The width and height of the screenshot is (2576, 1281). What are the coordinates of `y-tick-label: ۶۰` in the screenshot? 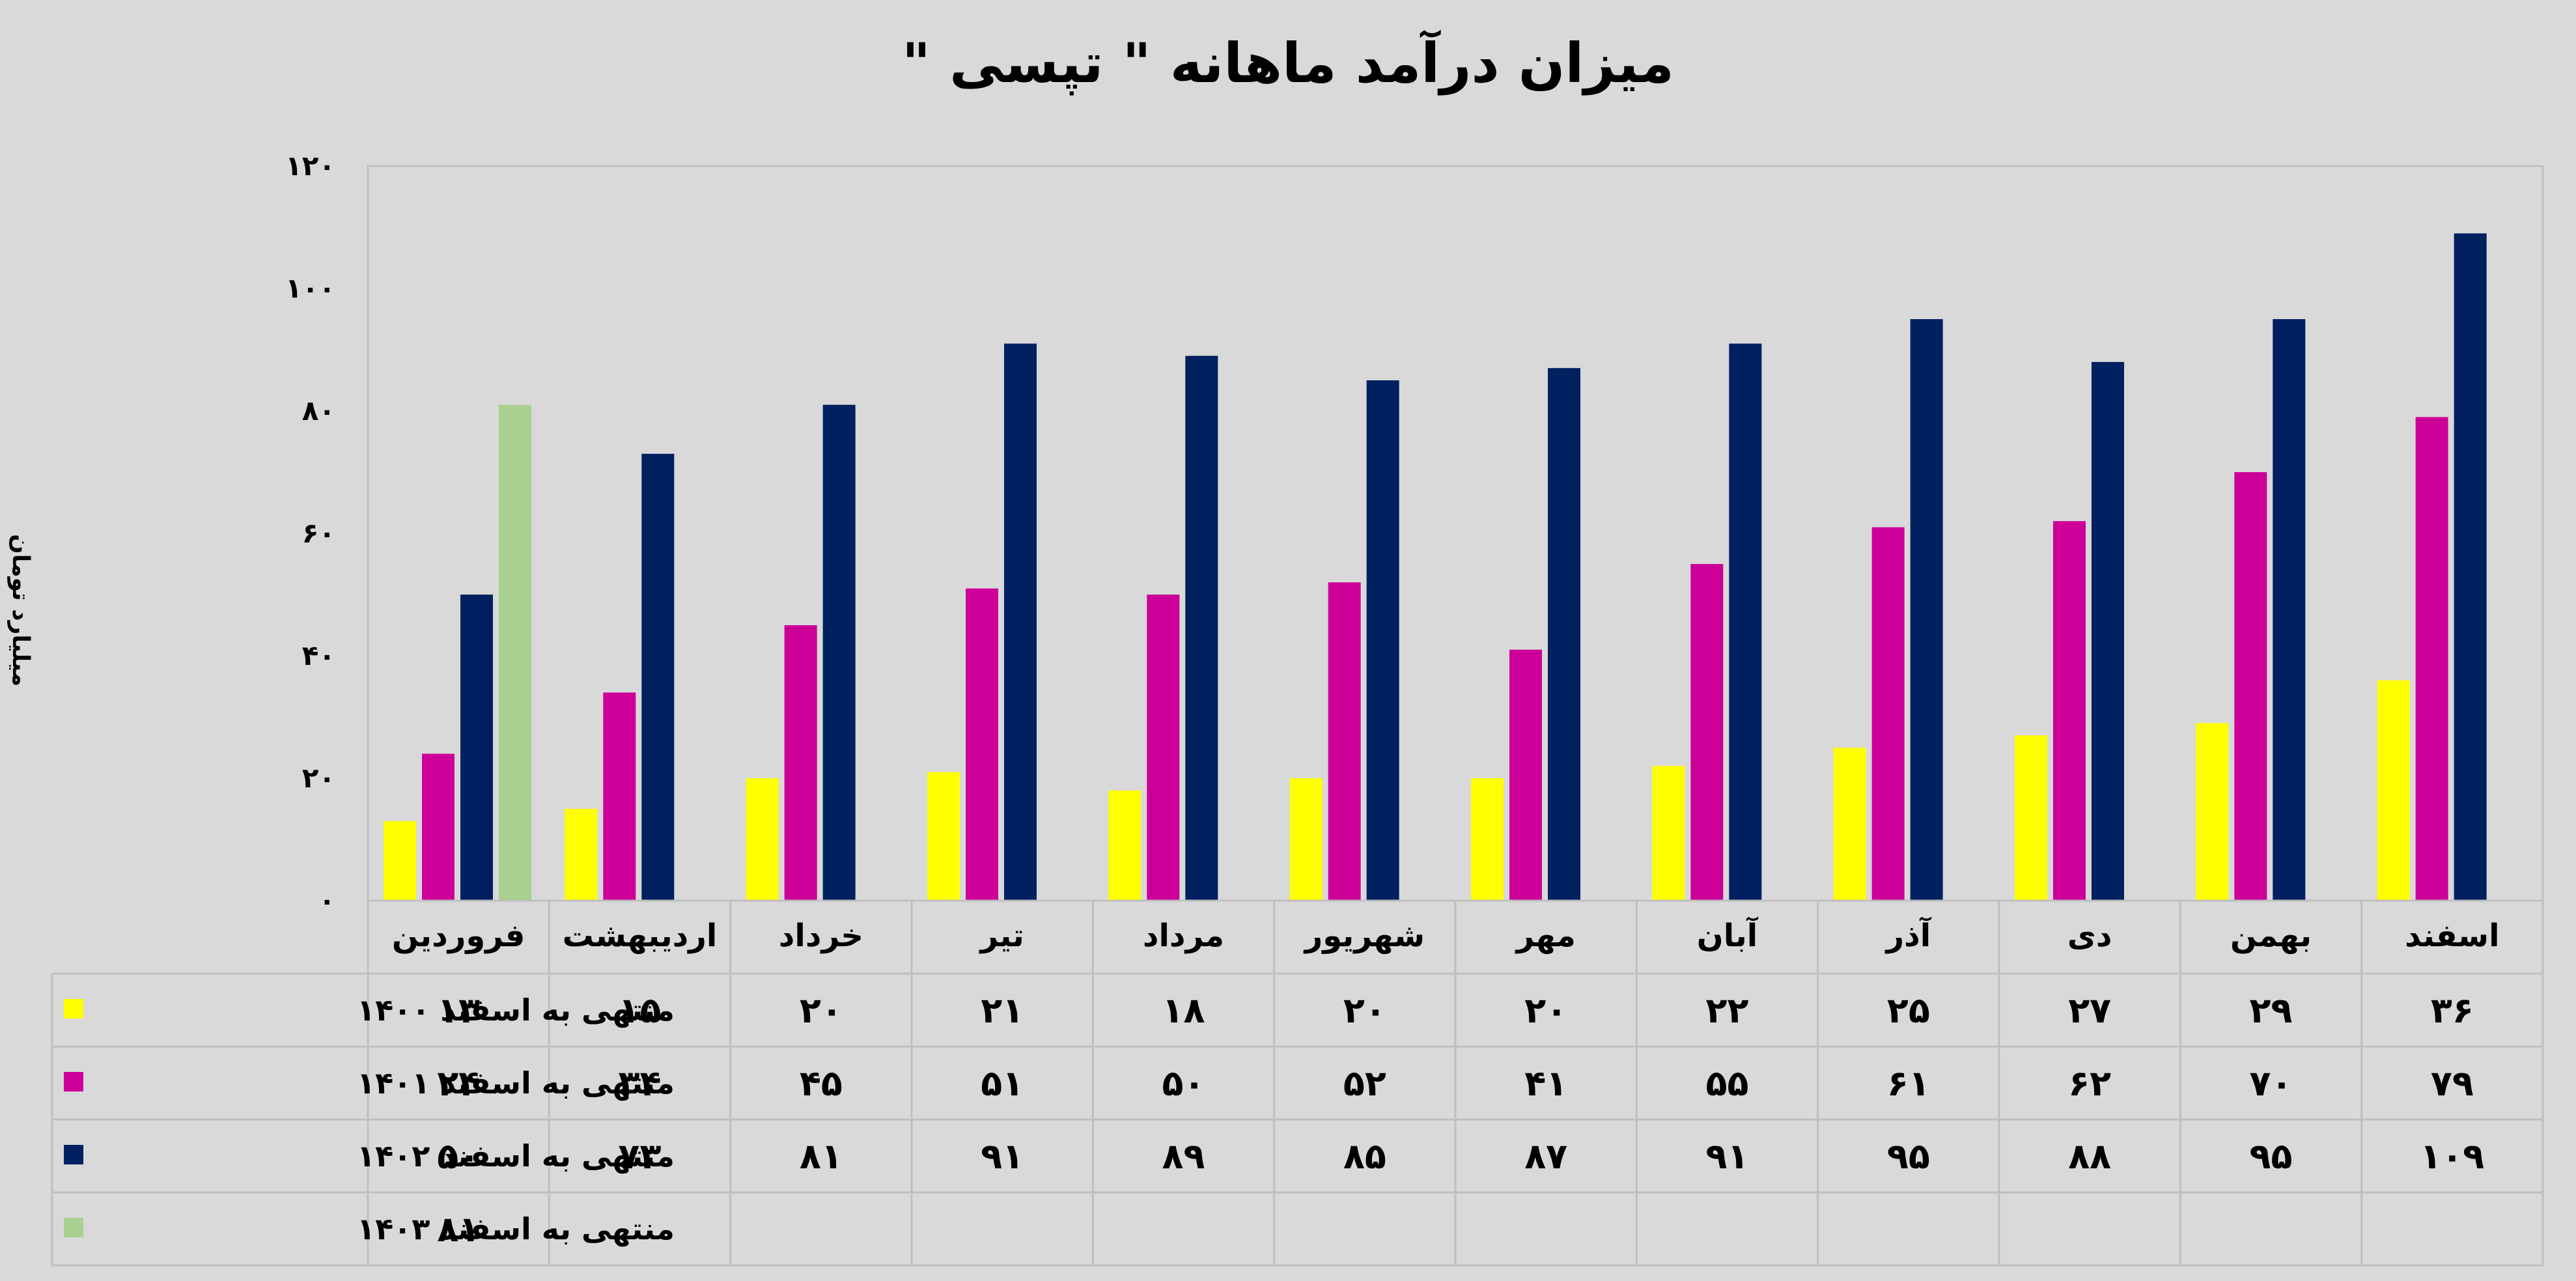 It's located at (319, 533).